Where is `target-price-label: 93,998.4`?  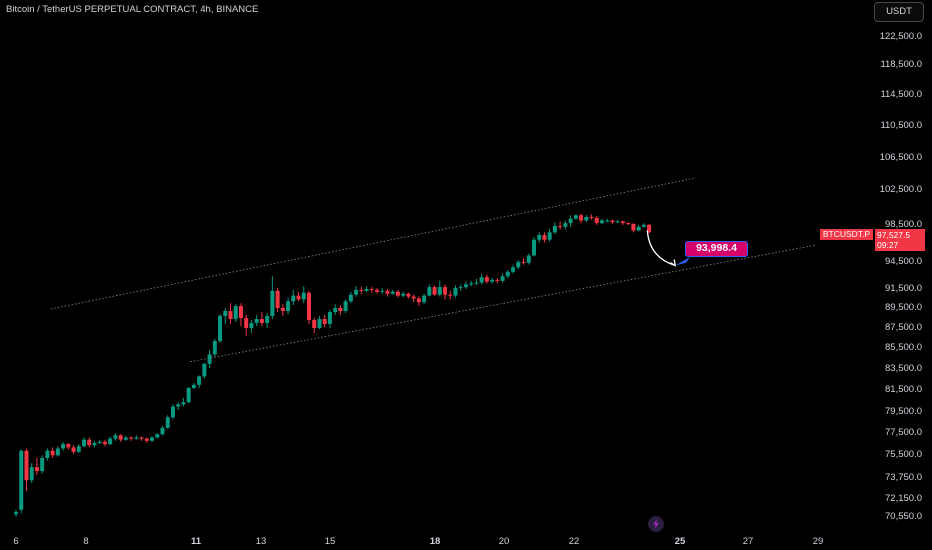 target-price-label: 93,998.4 is located at coordinates (716, 249).